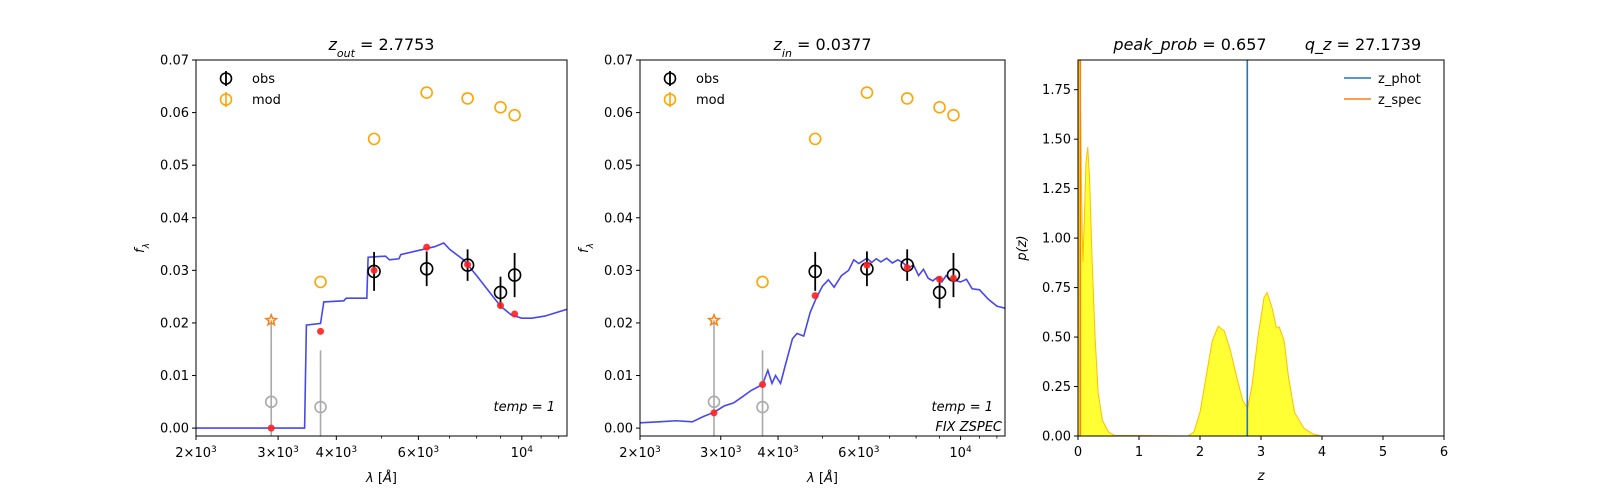 Image resolution: width=1600 pixels, height=500 pixels. I want to click on x-tick-label: 6, so click(1444, 452).